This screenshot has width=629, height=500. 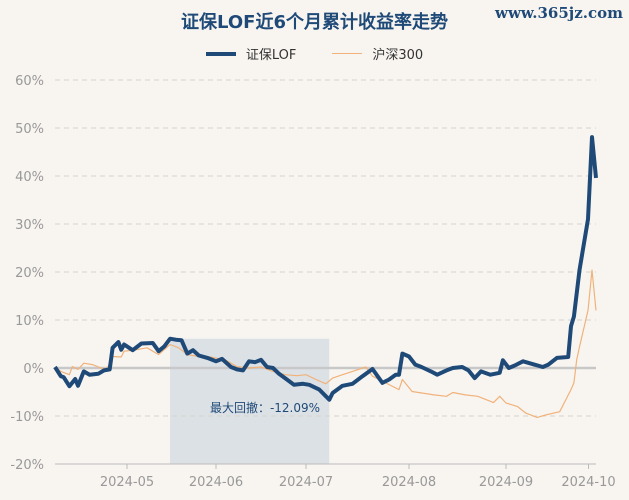 What do you see at coordinates (559, 13) in the screenshot?
I see `site-watermark: www.365jz.com` at bounding box center [559, 13].